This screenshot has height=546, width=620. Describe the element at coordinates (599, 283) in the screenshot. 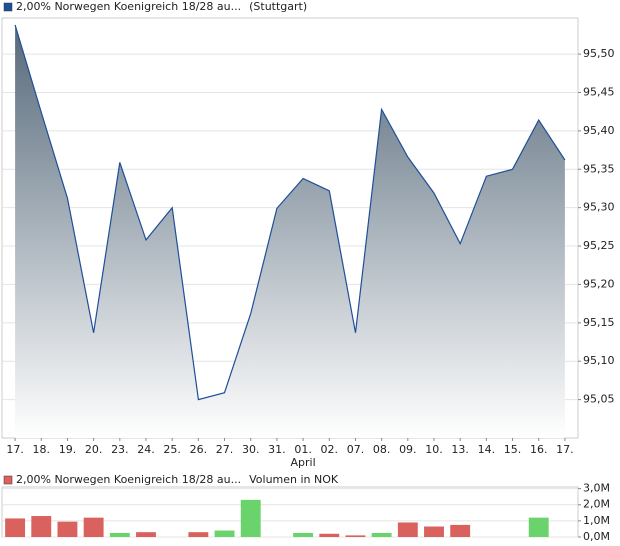

I see `y-tick-label: 95,20` at that location.